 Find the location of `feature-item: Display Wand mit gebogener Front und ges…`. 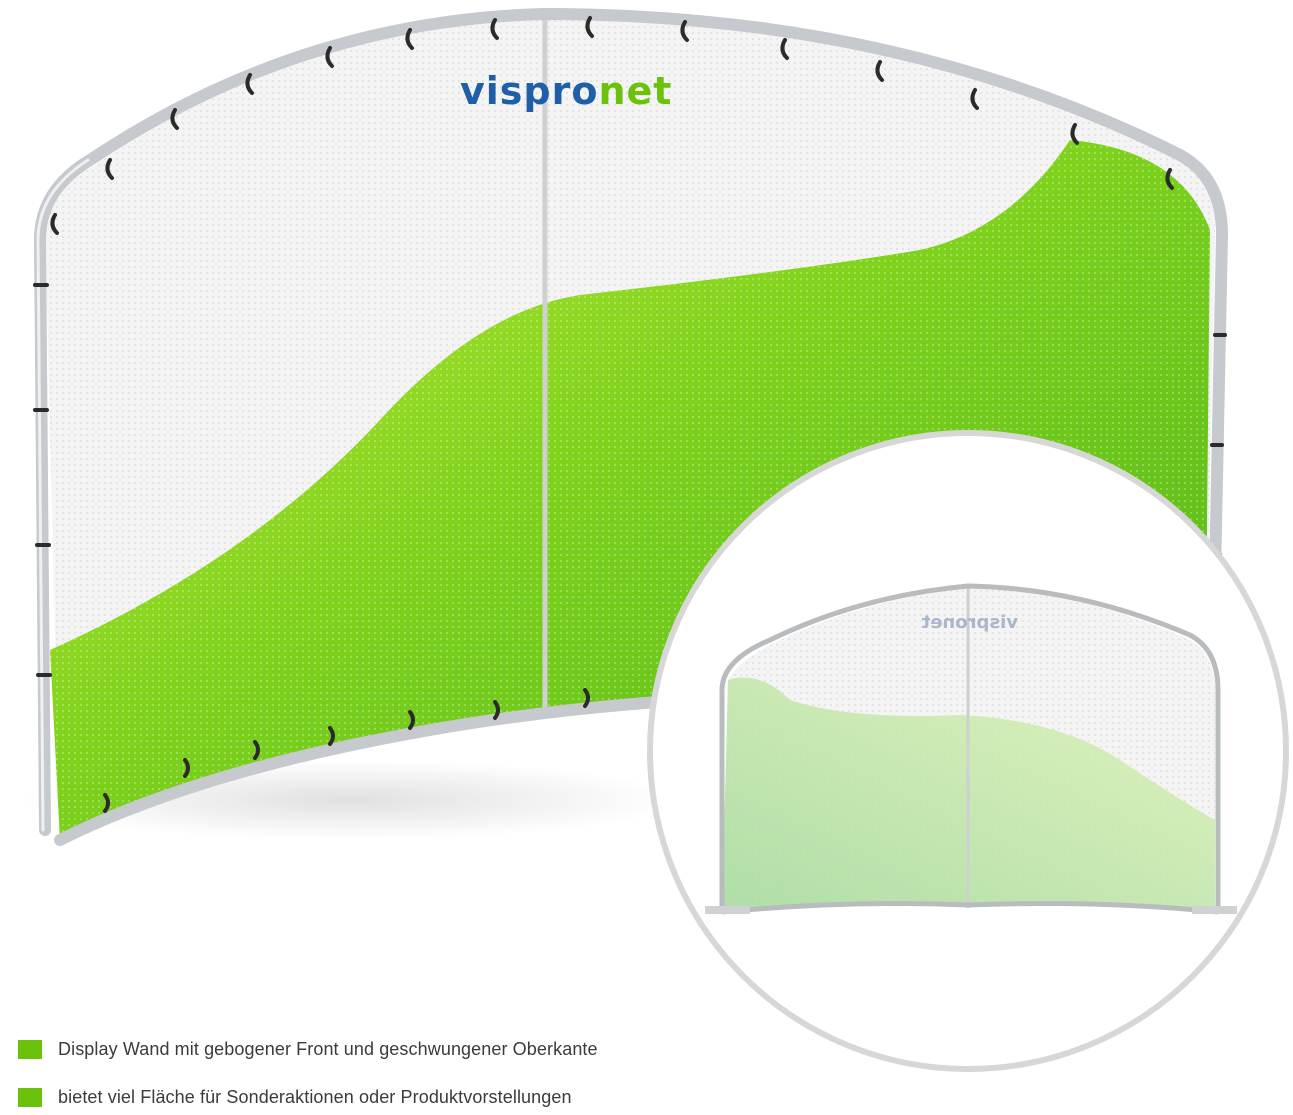

feature-item: Display Wand mit gebogener Front und ges… is located at coordinates (308, 1049).